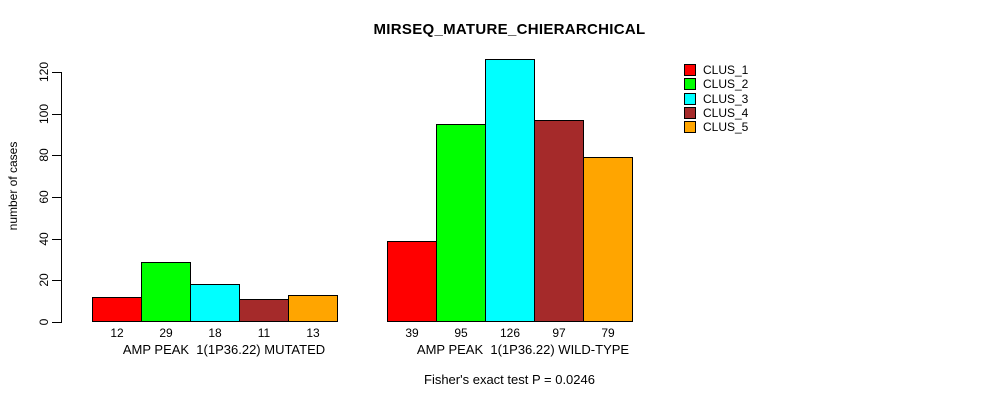 This screenshot has width=990, height=400. What do you see at coordinates (726, 127) in the screenshot?
I see `legend-label-clus_5: CLUS_5` at bounding box center [726, 127].